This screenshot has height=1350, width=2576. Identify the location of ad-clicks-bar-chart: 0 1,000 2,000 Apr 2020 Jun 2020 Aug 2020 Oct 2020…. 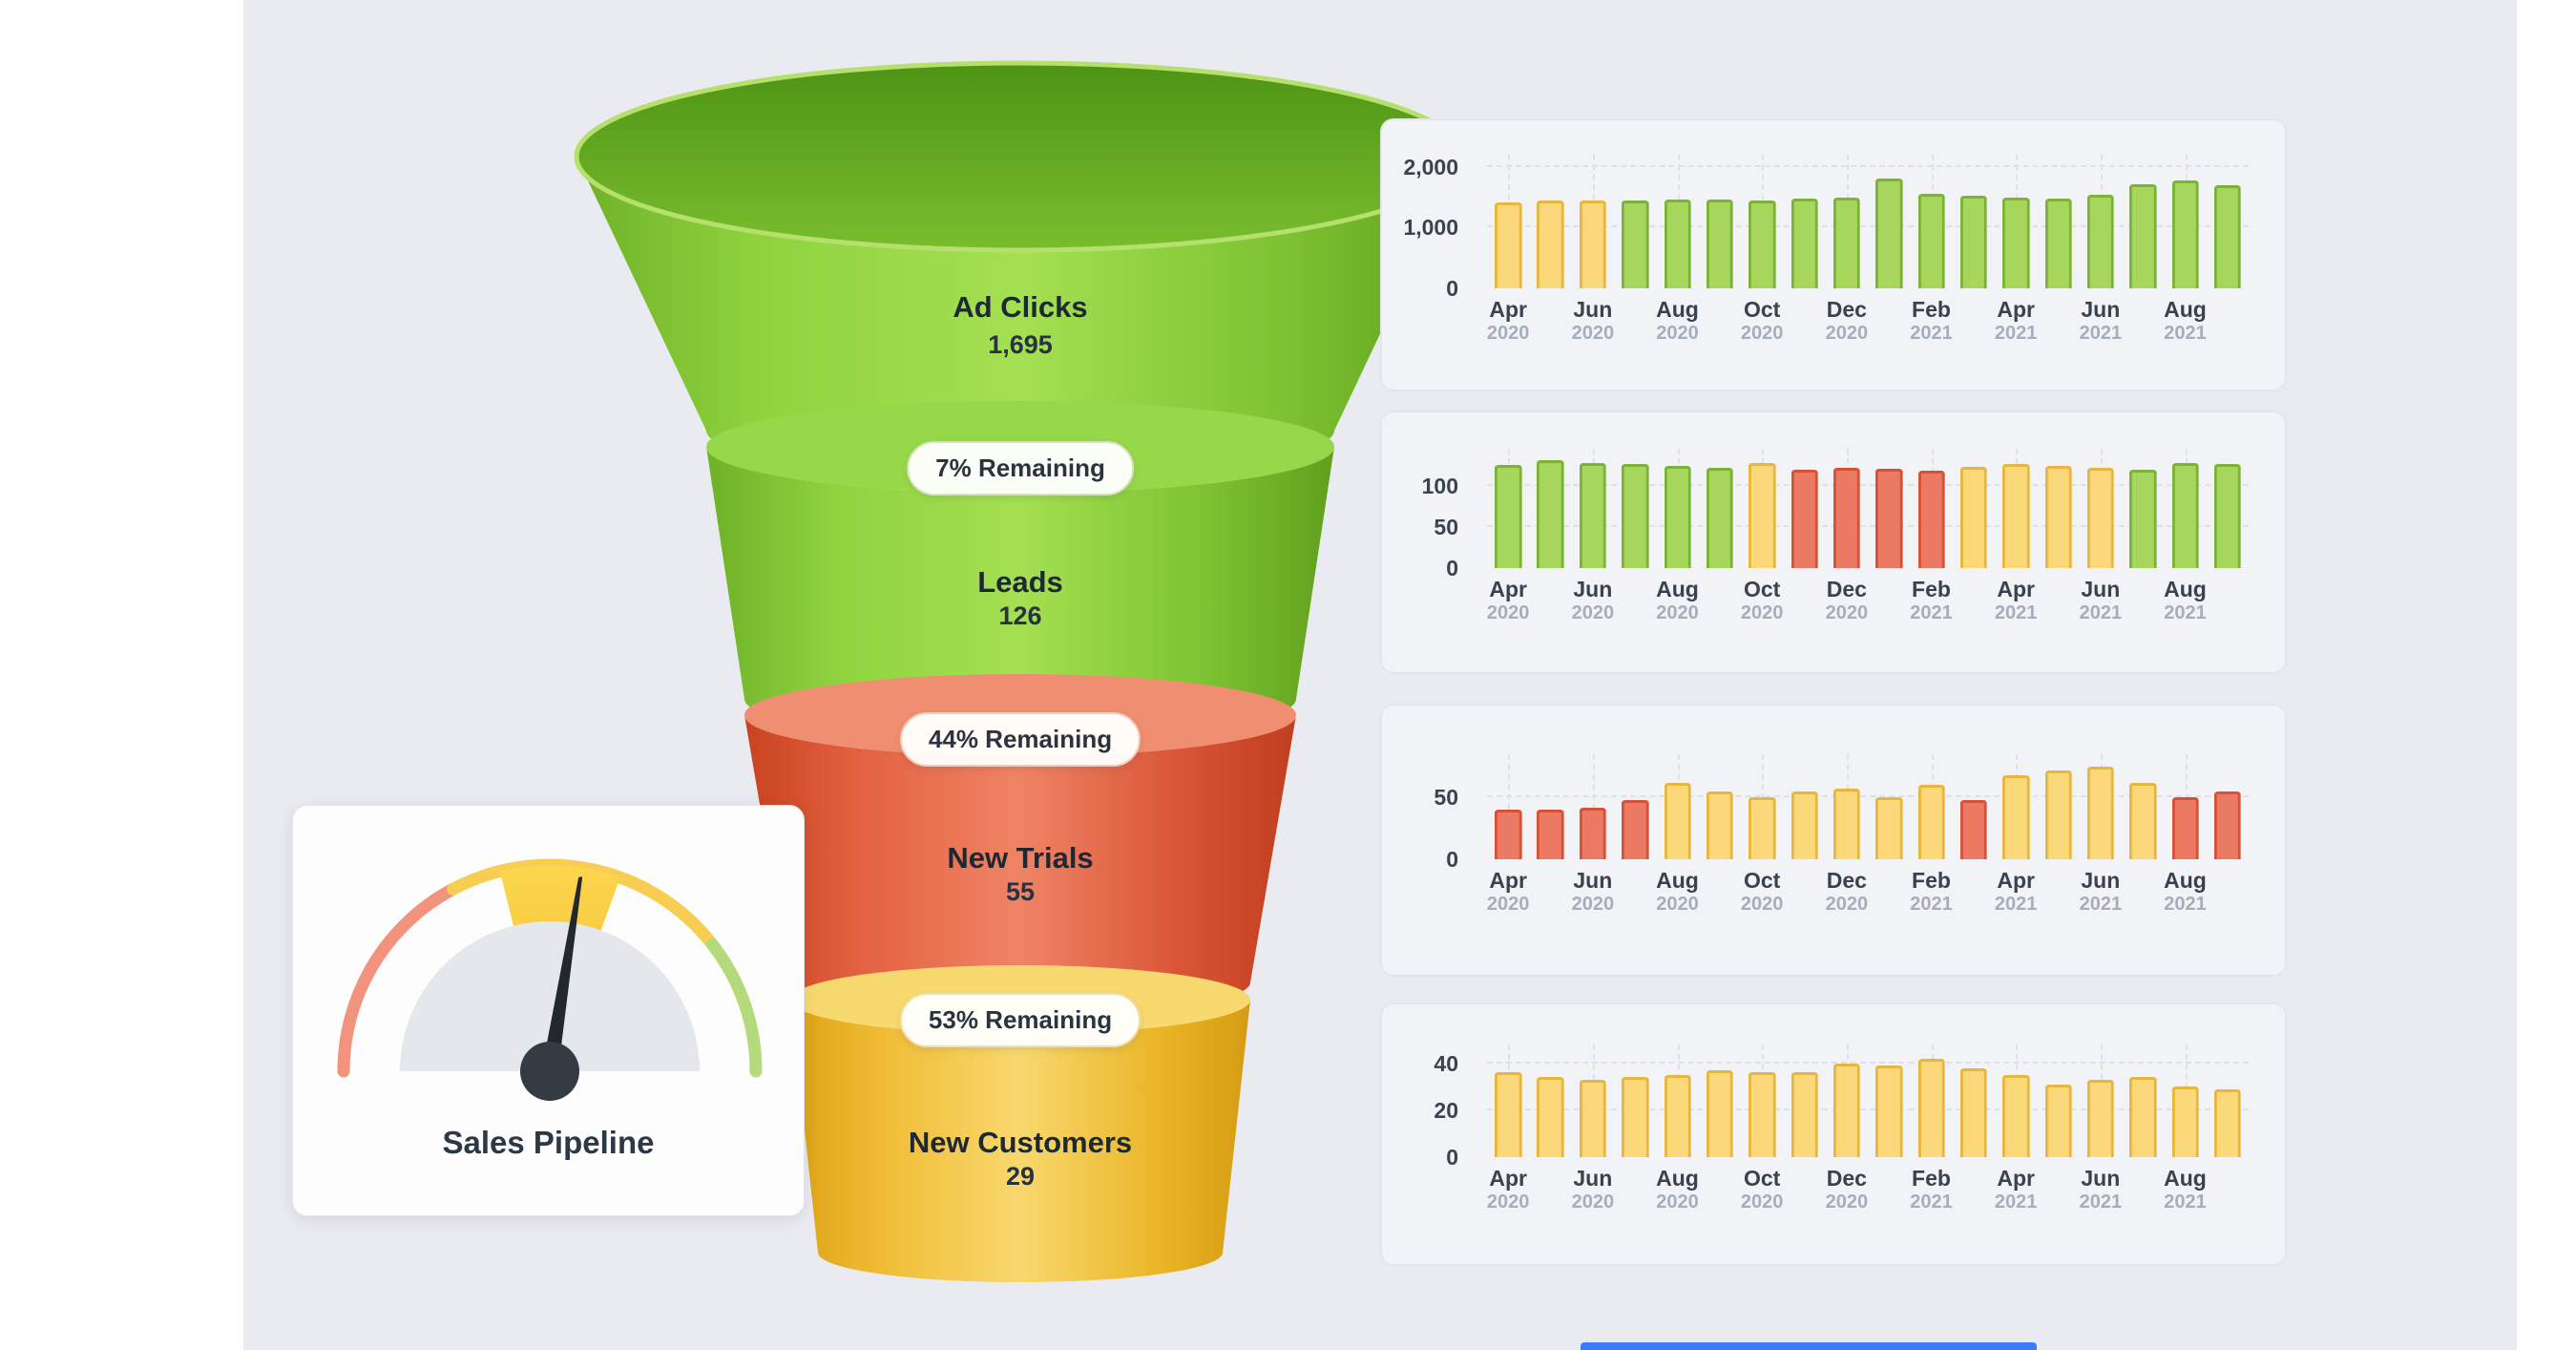
(1833, 255).